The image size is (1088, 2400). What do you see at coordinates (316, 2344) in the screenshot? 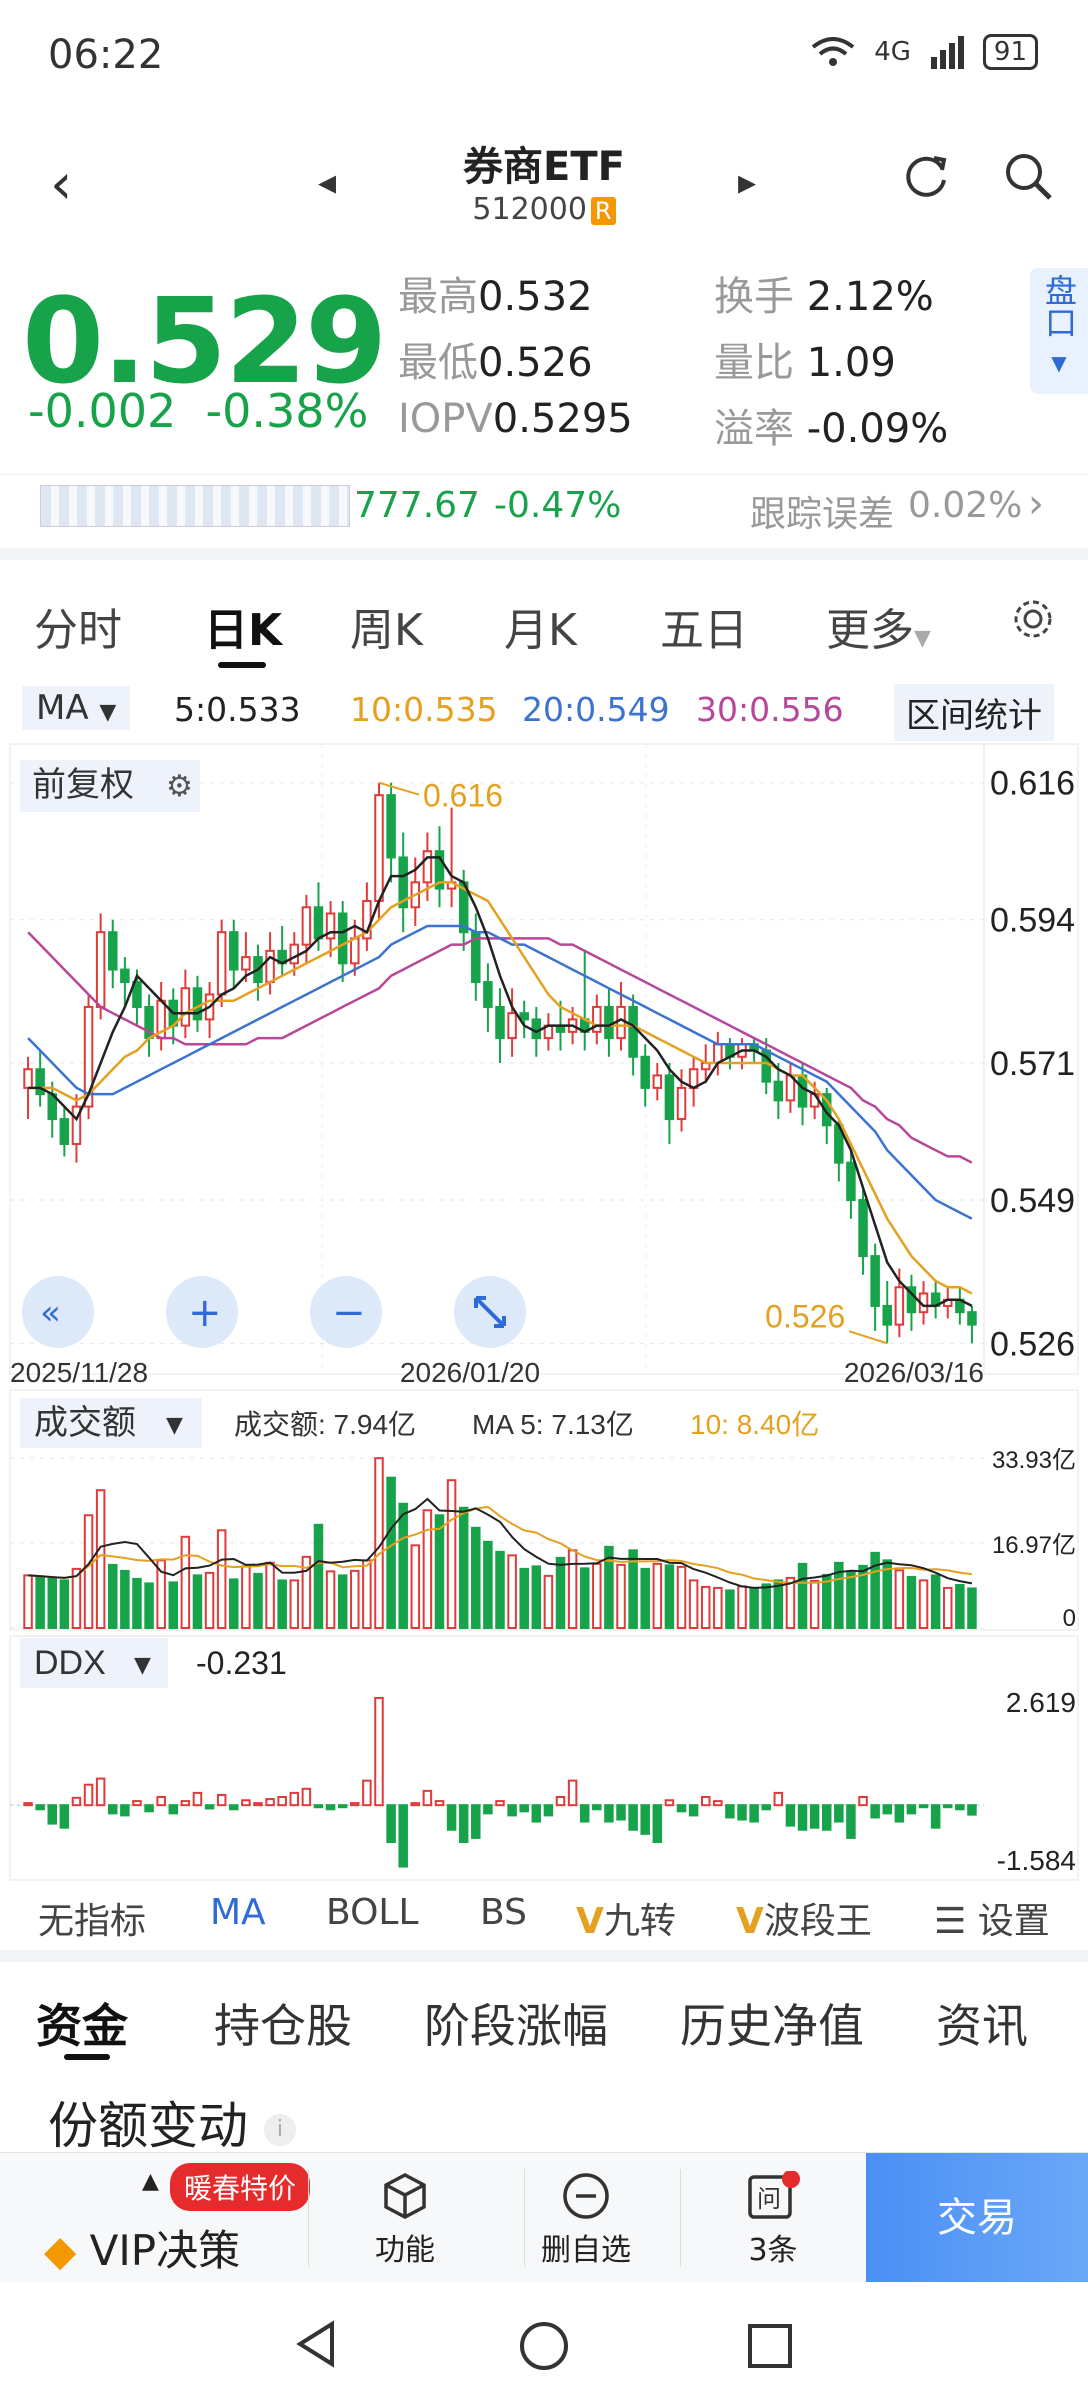
I see `nav-back-icon` at bounding box center [316, 2344].